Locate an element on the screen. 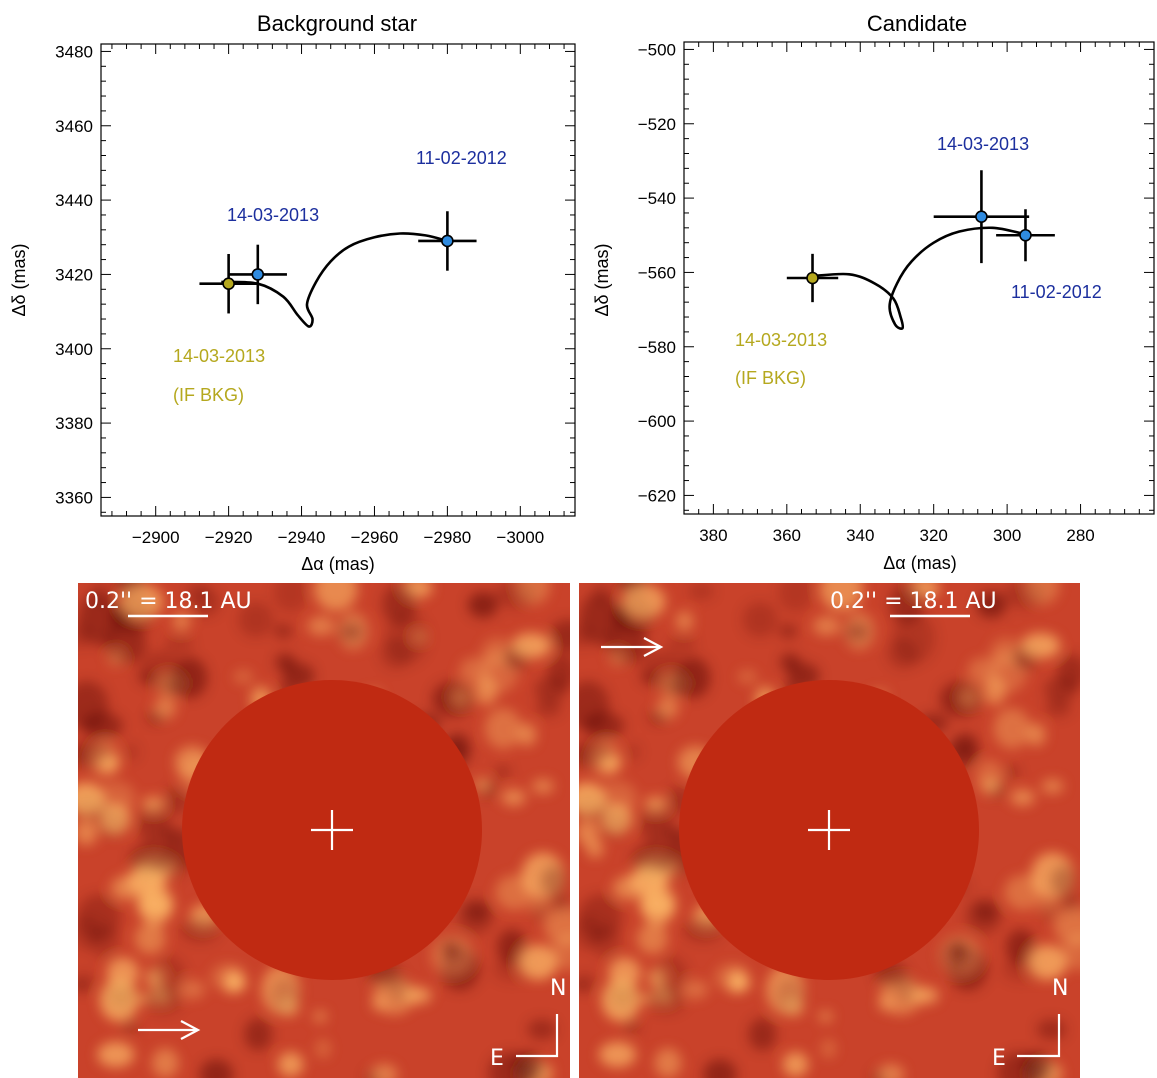 Image resolution: width=1157 pixels, height=1078 pixels. y-tick-label: 3460 is located at coordinates (74, 126).